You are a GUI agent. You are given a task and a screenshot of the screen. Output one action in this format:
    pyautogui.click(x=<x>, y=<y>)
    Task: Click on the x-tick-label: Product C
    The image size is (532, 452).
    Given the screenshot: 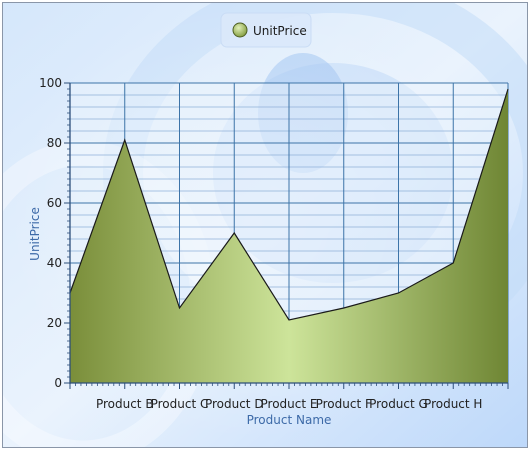 What is the action you would take?
    pyautogui.click(x=180, y=404)
    